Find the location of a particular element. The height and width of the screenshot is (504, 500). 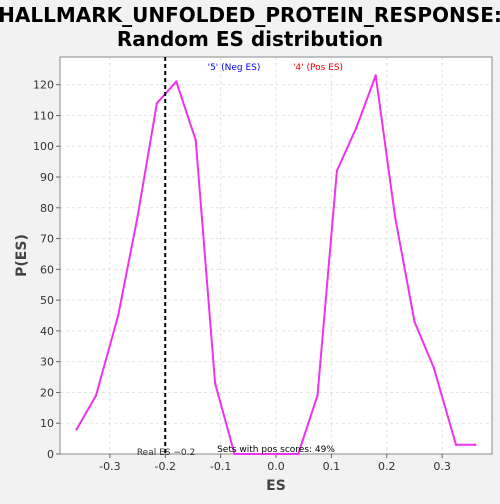

x-tick-label: 0.3 is located at coordinates (442, 466).